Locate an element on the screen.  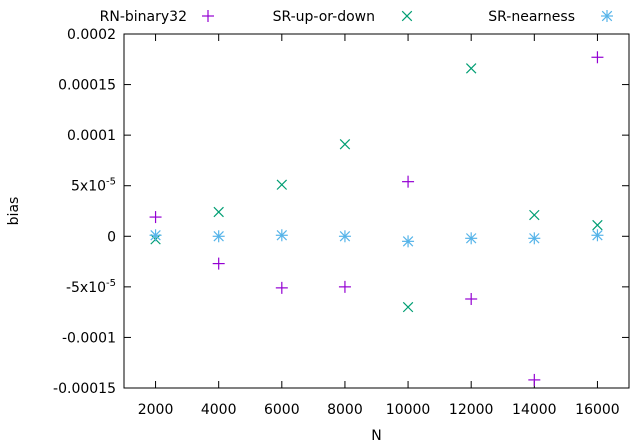
legend-label: RN-binary32 is located at coordinates (143, 17).